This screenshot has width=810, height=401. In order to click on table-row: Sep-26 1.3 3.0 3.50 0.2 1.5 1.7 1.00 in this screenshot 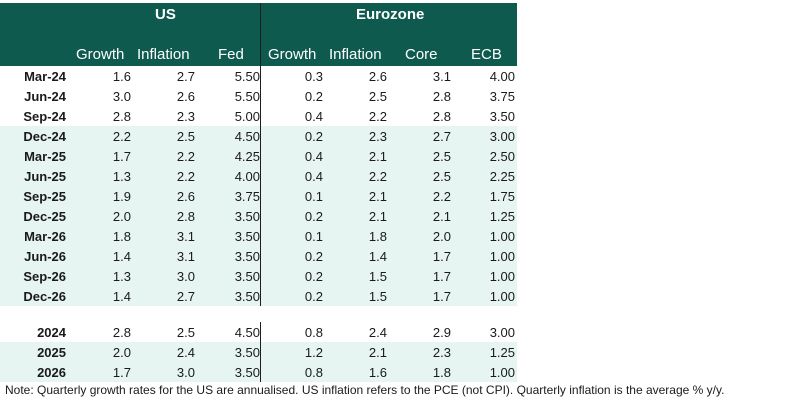, I will do `click(258, 276)`.